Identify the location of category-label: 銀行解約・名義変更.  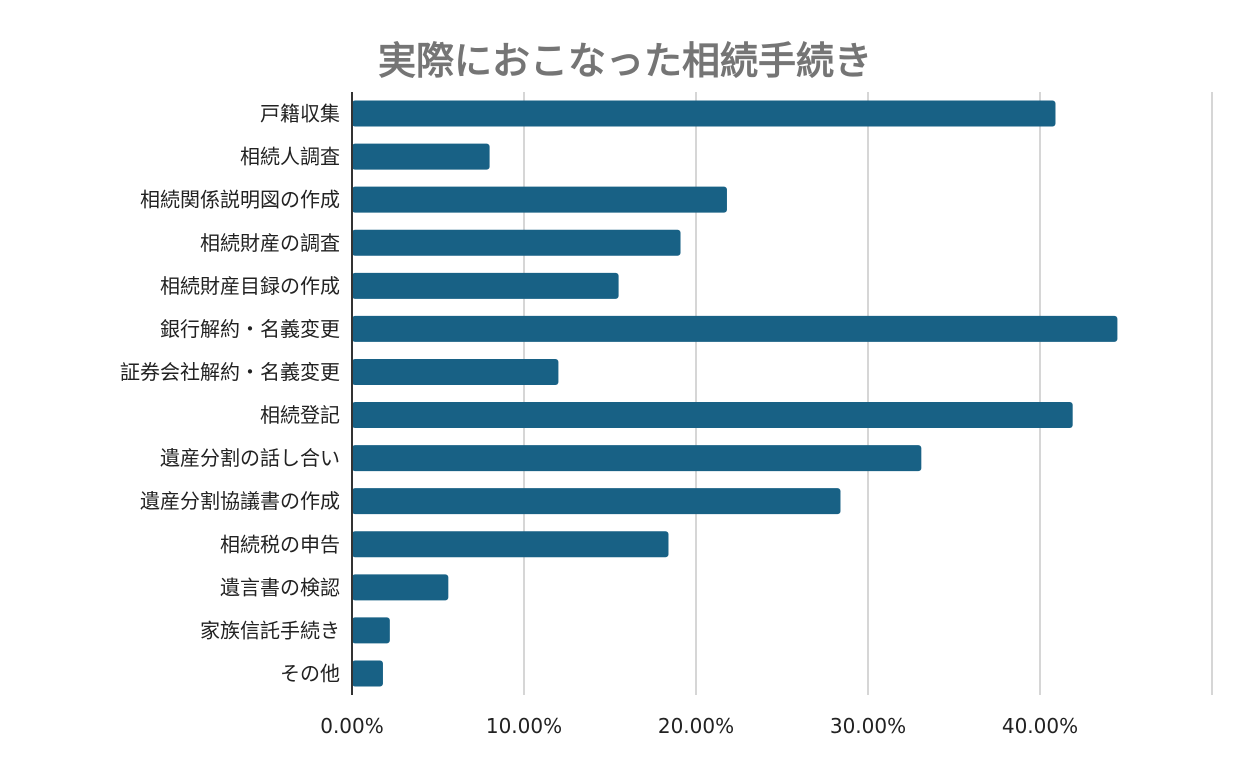
(250, 329).